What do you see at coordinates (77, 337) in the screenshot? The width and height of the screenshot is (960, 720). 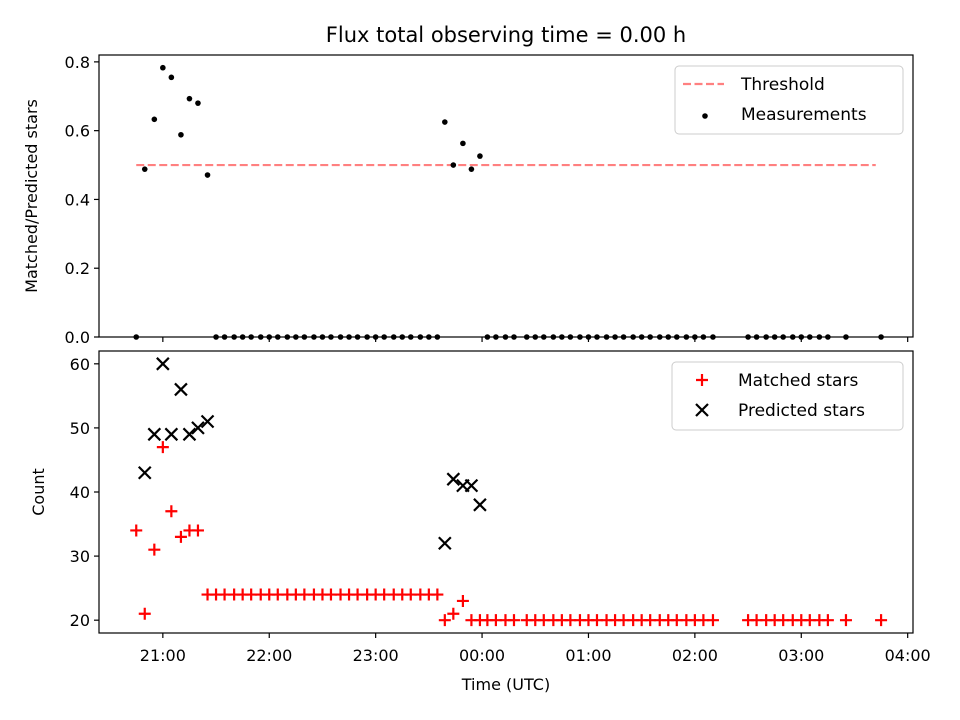 I see `y-tick-label: 0.0` at bounding box center [77, 337].